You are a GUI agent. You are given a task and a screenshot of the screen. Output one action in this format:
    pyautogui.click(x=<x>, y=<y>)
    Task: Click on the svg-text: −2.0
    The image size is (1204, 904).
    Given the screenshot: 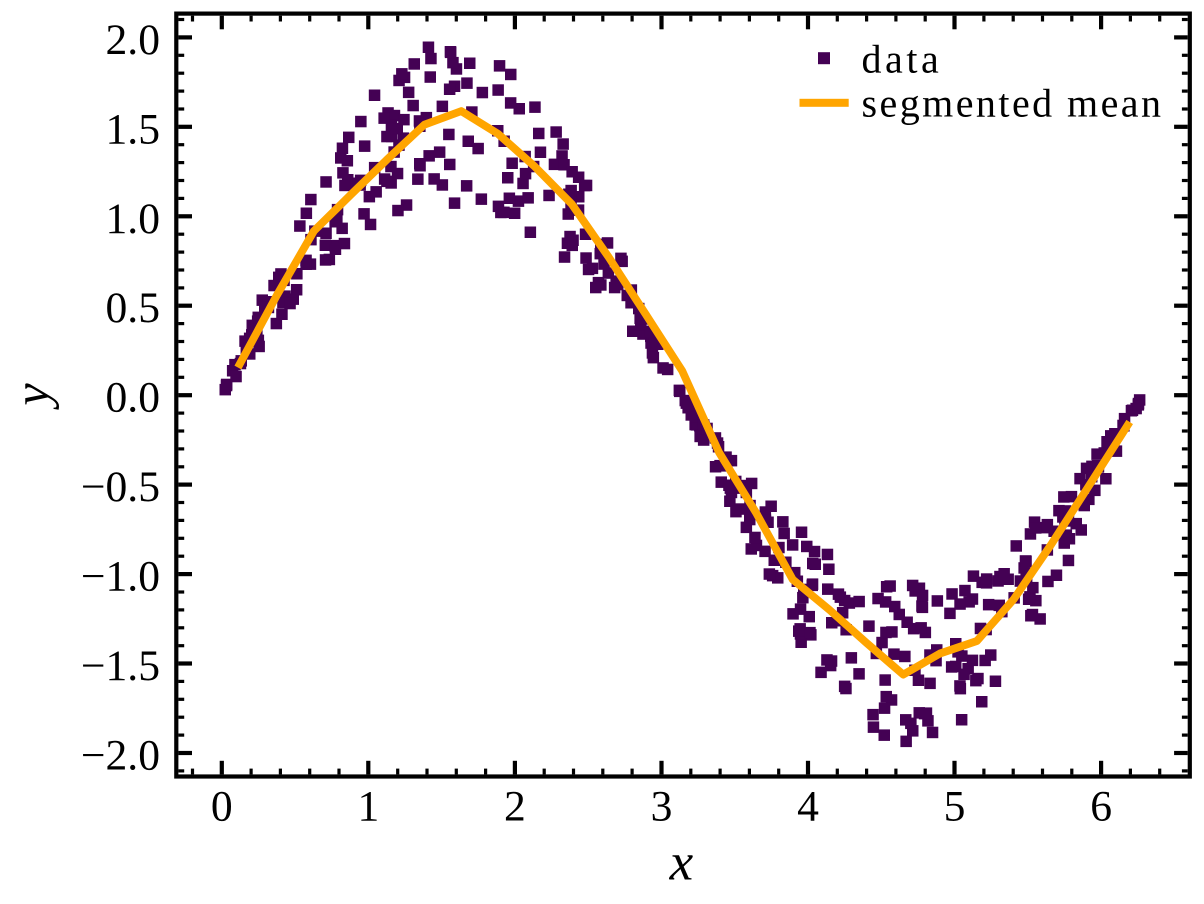 What is the action you would take?
    pyautogui.click(x=120, y=756)
    